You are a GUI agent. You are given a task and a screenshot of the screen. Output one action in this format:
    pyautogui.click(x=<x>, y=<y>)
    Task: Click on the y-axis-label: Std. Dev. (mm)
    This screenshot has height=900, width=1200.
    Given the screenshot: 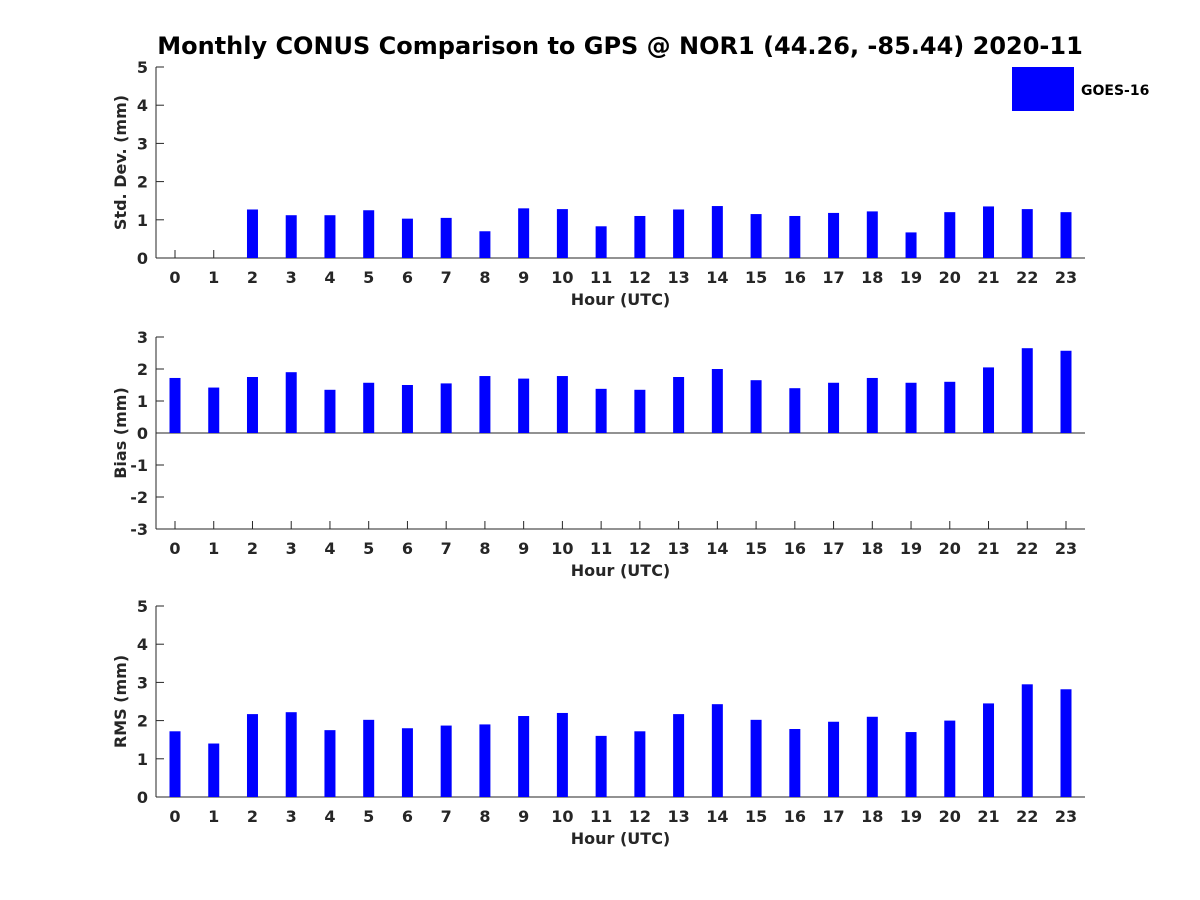 What is the action you would take?
    pyautogui.click(x=120, y=162)
    